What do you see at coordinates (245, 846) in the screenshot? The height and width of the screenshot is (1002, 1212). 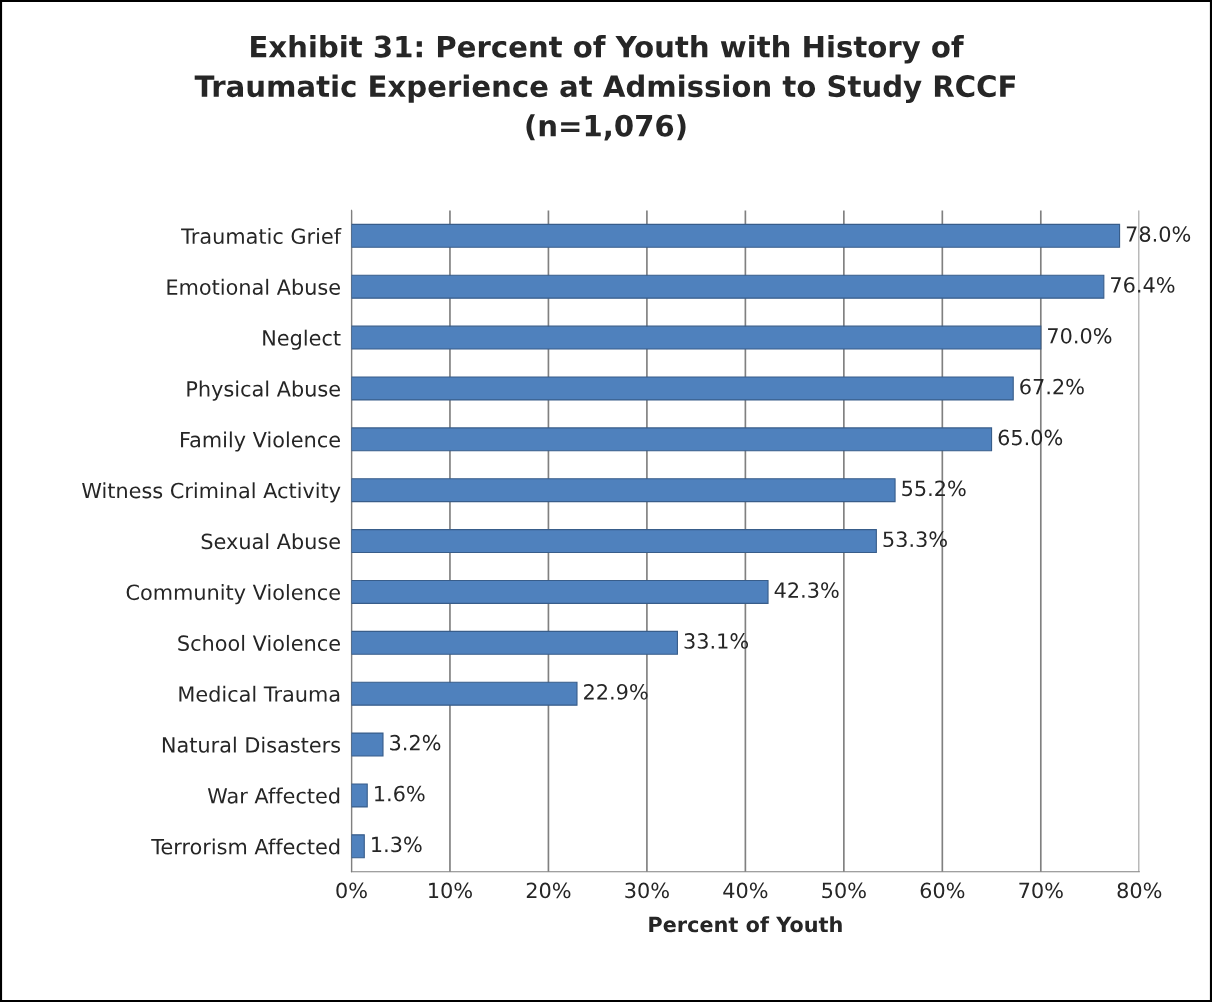 I see `y-tick-label: Terrorism Affected` at bounding box center [245, 846].